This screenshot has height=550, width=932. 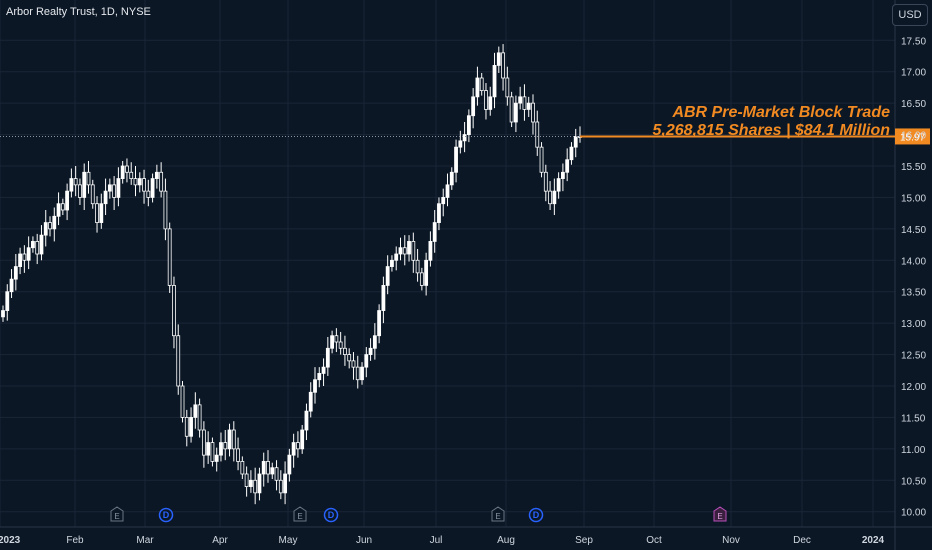 I want to click on x-tick-label: 2023, so click(x=10, y=540).